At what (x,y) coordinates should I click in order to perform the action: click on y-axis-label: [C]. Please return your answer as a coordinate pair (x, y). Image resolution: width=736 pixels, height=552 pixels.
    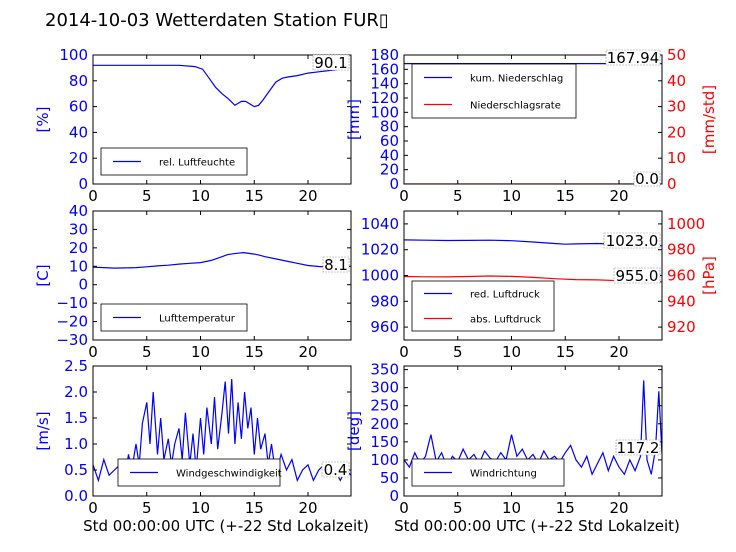
    Looking at the image, I should click on (43, 275).